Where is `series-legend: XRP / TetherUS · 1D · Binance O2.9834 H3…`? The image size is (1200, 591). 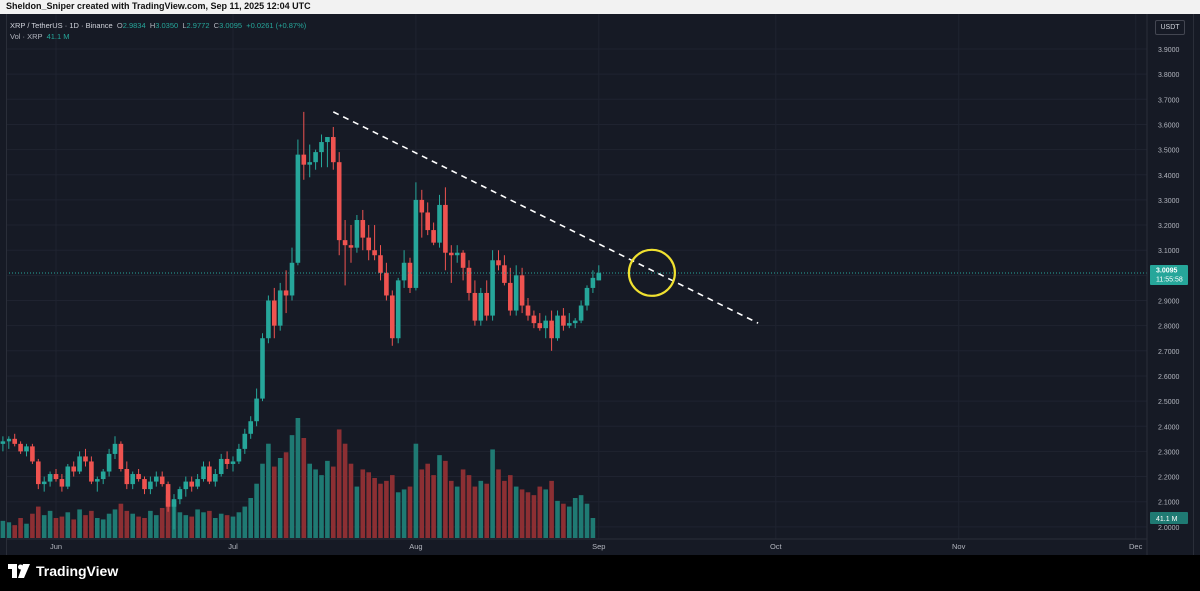 series-legend: XRP / TetherUS · 1D · Binance O2.9834 H3… is located at coordinates (158, 31).